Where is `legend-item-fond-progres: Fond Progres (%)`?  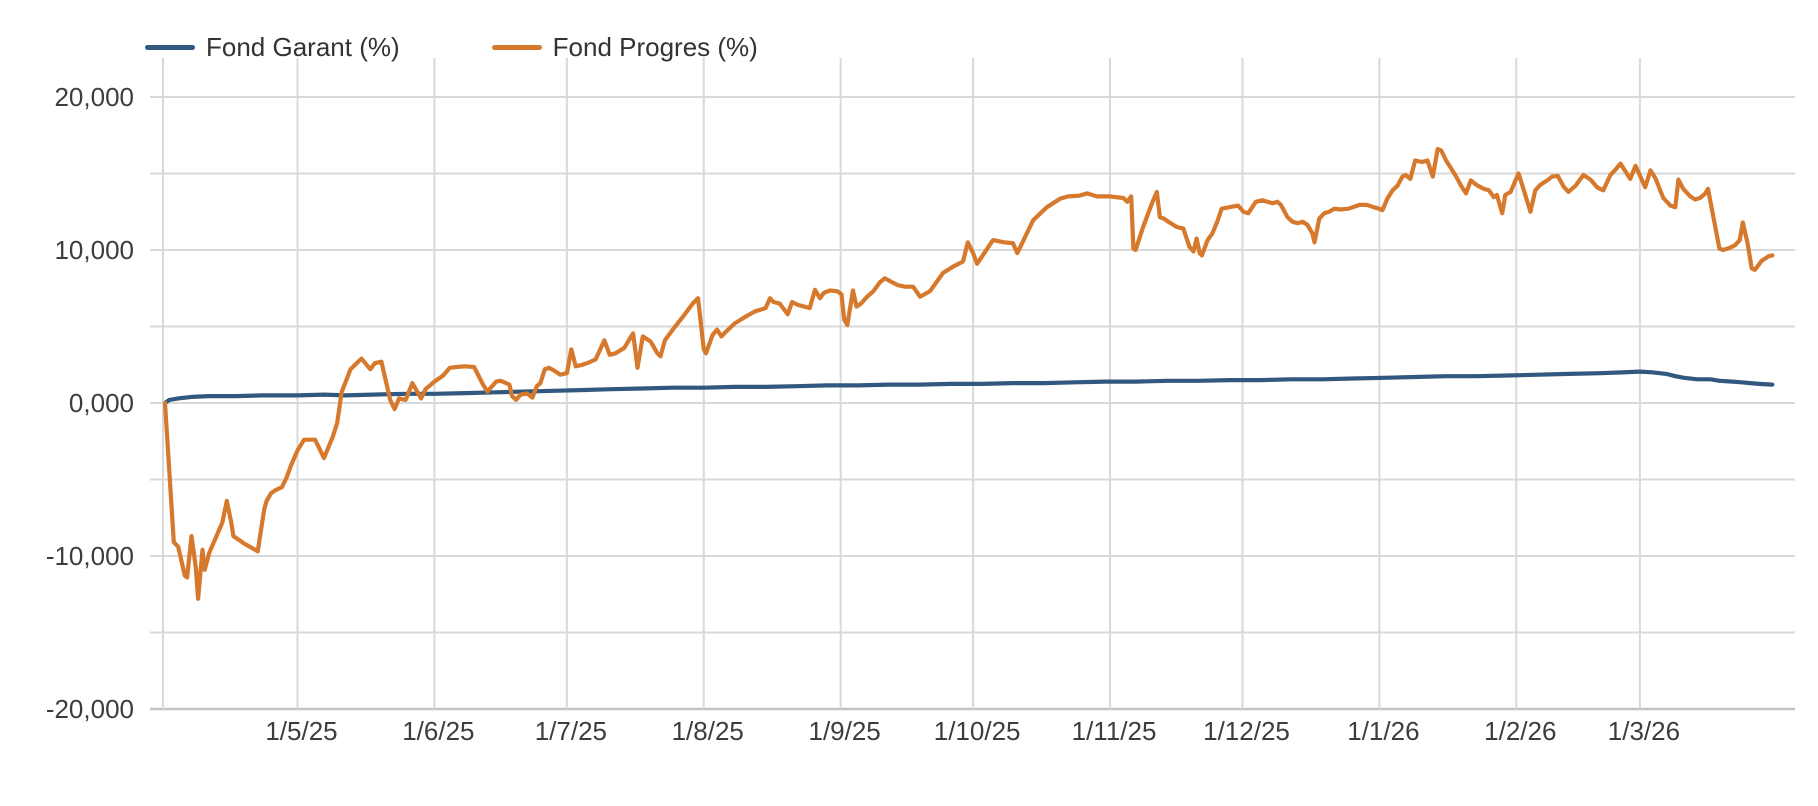 legend-item-fond-progres: Fond Progres (%) is located at coordinates (624, 47).